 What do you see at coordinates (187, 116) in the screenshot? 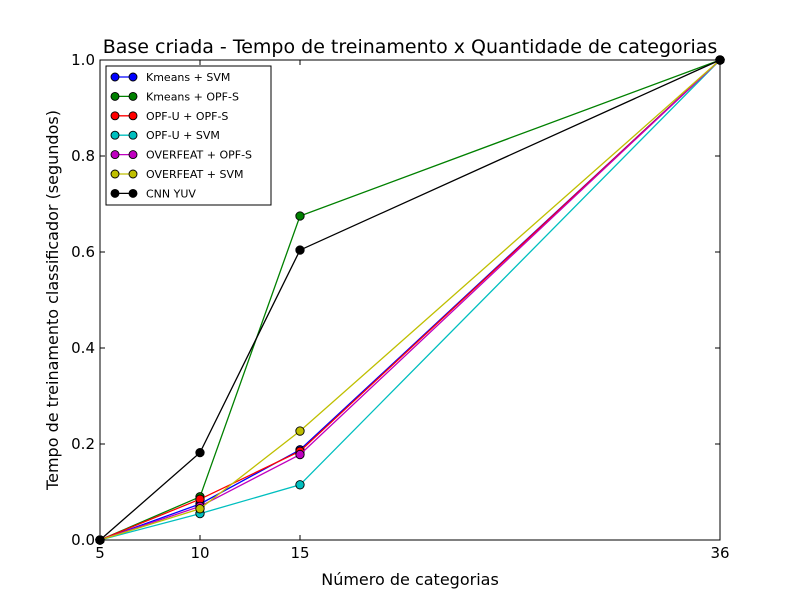
I see `legend-label-2: OPF-U + OPF-S` at bounding box center [187, 116].